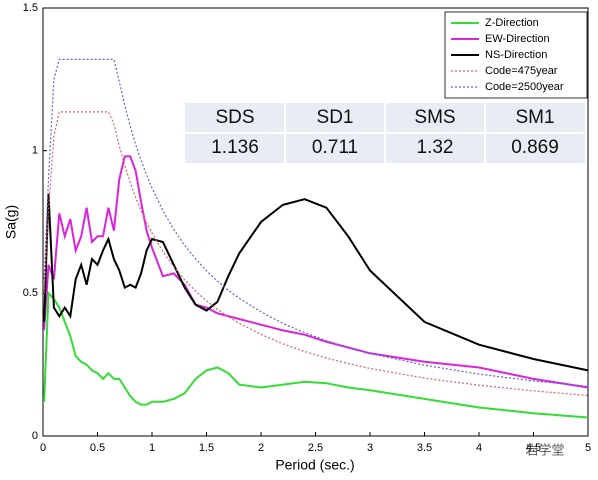  I want to click on table-cell: 1.32, so click(435, 147).